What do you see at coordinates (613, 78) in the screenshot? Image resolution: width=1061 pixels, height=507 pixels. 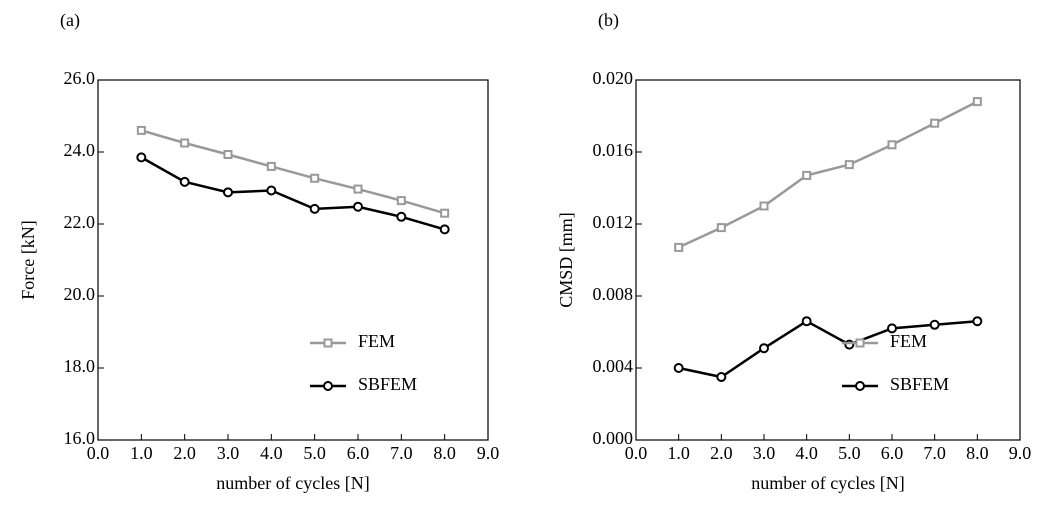 I see `y-tick-label: 0.020` at bounding box center [613, 78].